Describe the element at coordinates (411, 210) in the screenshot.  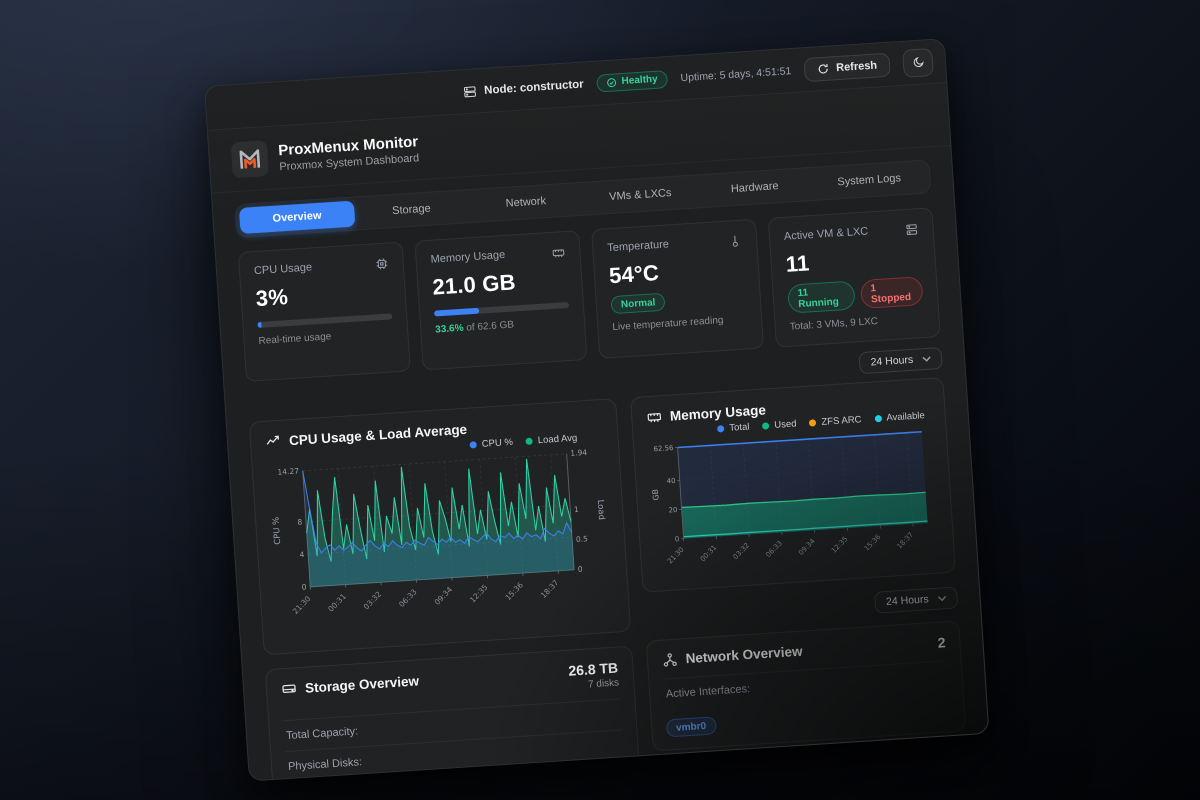
I see `tab-storage: Storage` at that location.